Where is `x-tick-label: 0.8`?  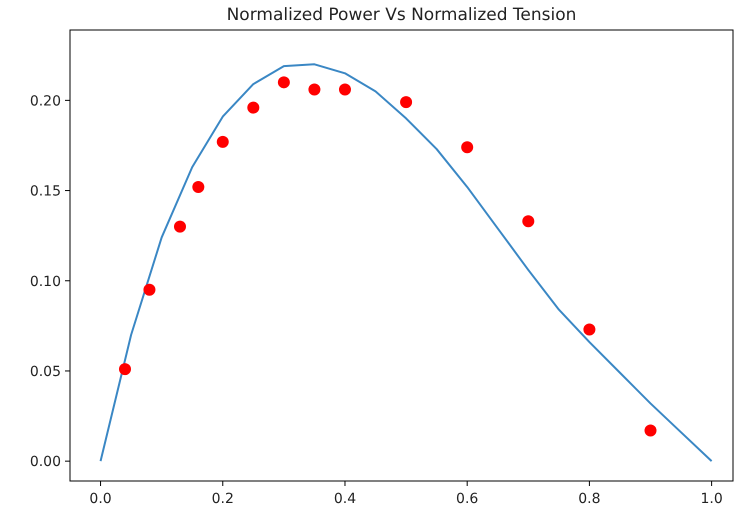 x-tick-label: 0.8 is located at coordinates (589, 499).